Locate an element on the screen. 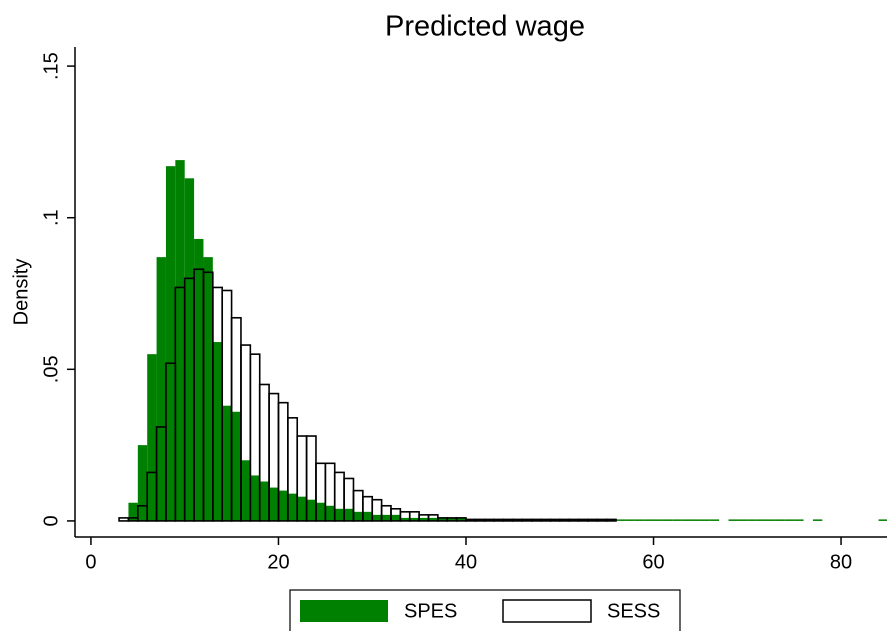  y-tick-label: .15 is located at coordinates (51, 66).